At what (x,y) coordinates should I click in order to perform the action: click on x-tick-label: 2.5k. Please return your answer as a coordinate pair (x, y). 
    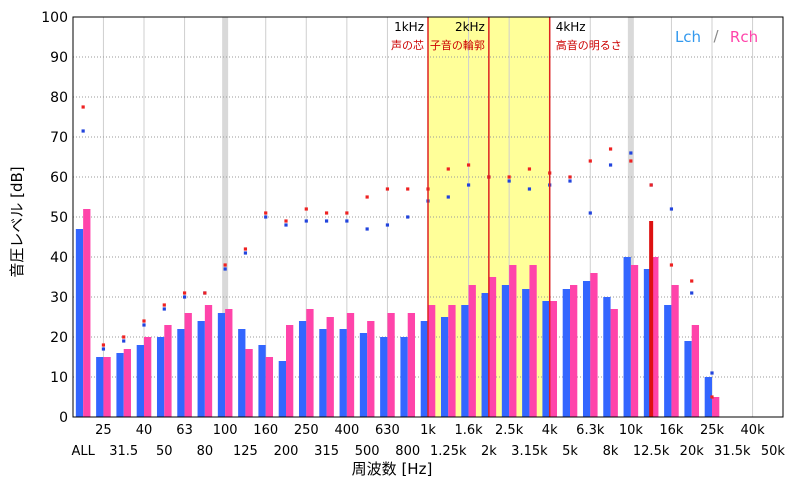
    Looking at the image, I should click on (509, 430).